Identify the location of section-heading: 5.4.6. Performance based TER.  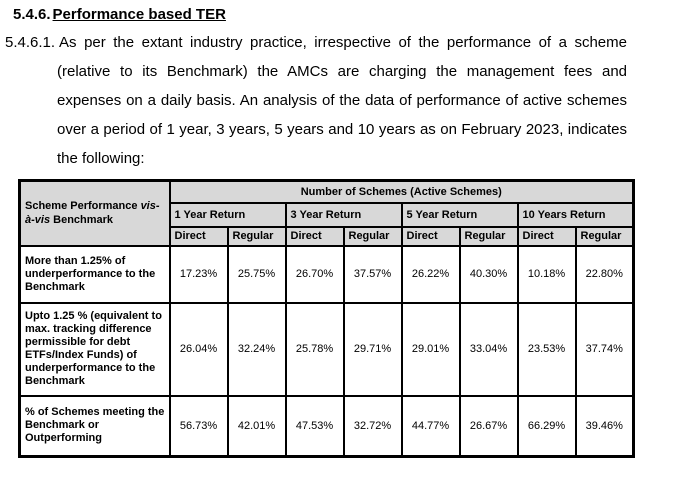
(344, 15).